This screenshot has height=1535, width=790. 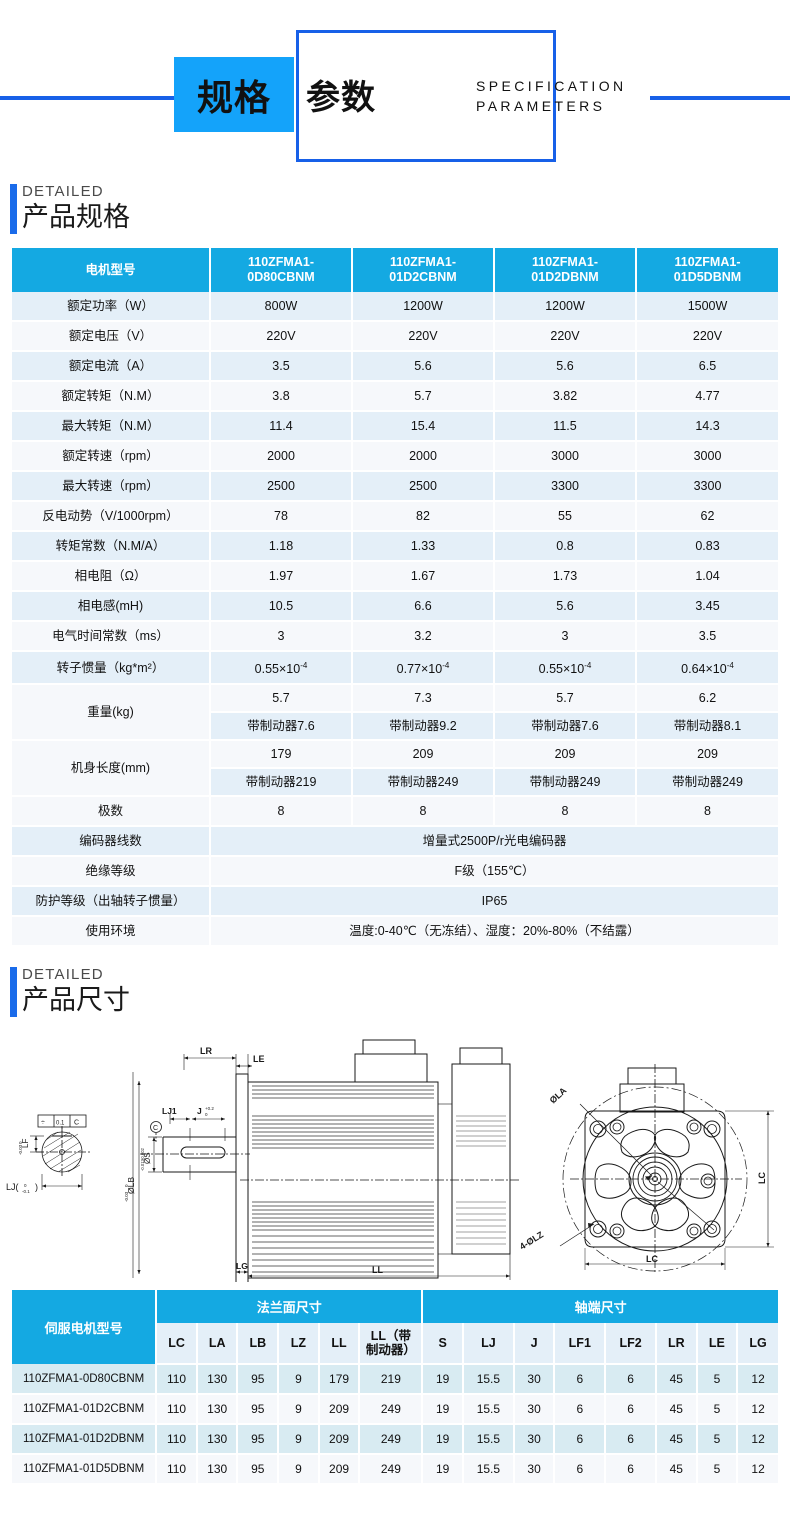 I want to click on banner-rule-right, so click(x=720, y=98).